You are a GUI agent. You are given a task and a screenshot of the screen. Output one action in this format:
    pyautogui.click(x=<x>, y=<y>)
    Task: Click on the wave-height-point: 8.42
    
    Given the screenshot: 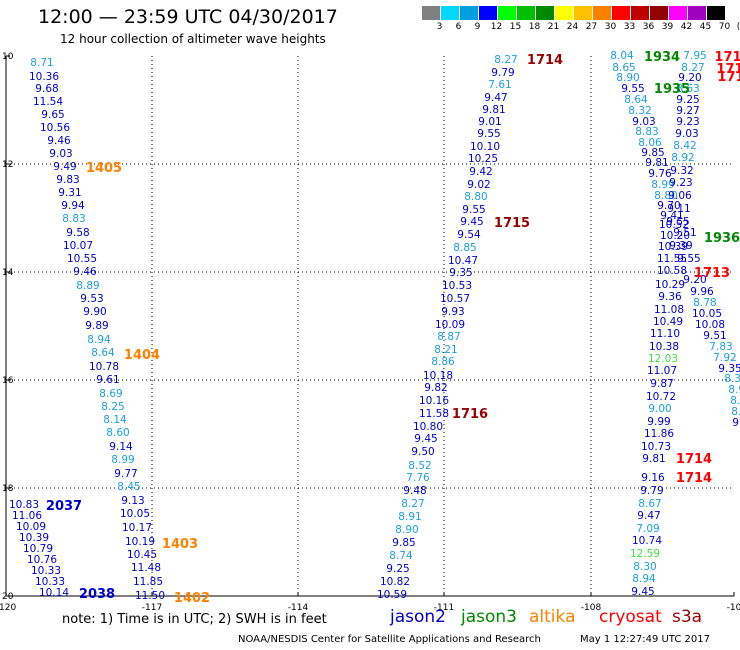 What is the action you would take?
    pyautogui.click(x=684, y=146)
    